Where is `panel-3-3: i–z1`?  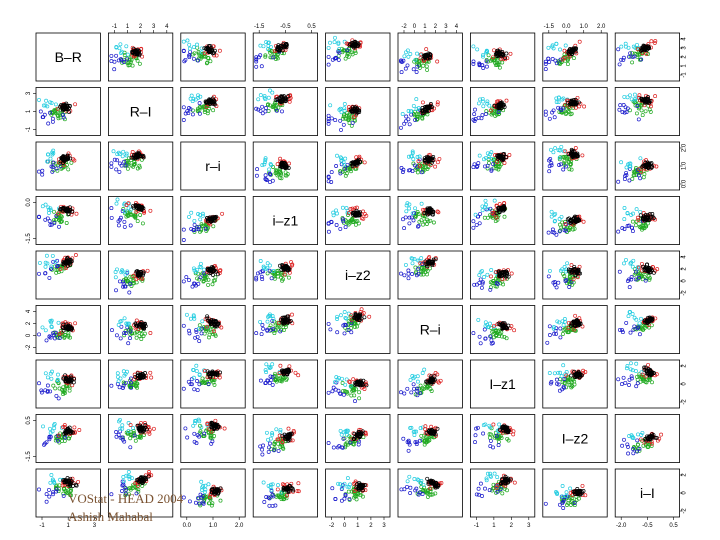
panel-3-3: i–z1 is located at coordinates (285, 220).